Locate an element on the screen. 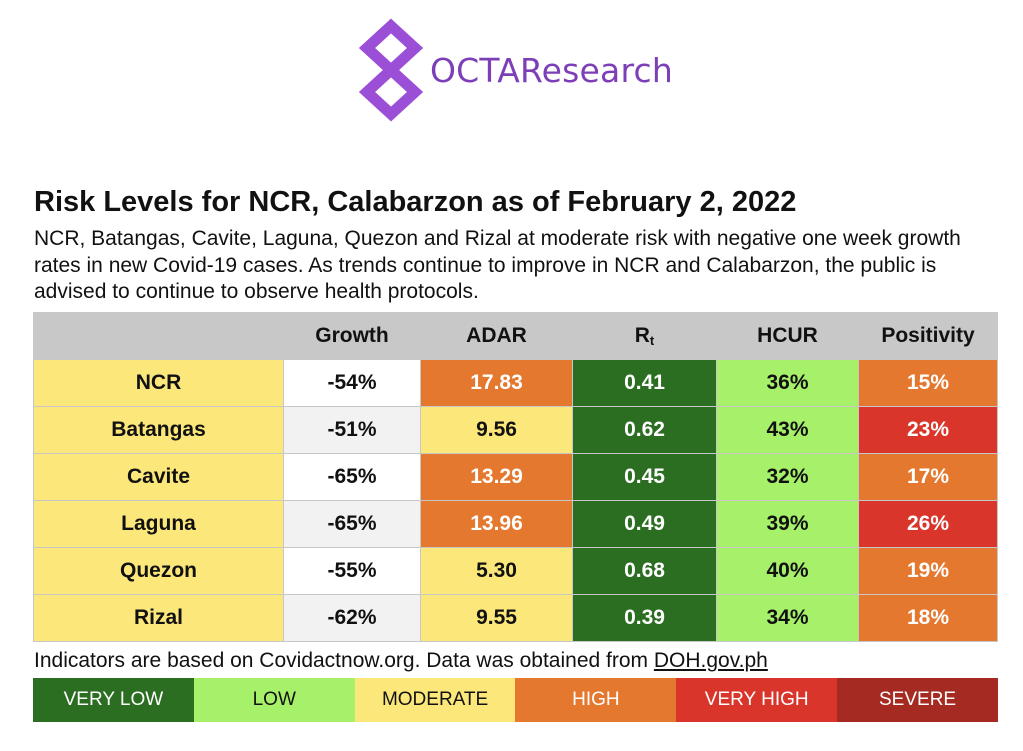  adar-cell: 13.29 is located at coordinates (496, 477).